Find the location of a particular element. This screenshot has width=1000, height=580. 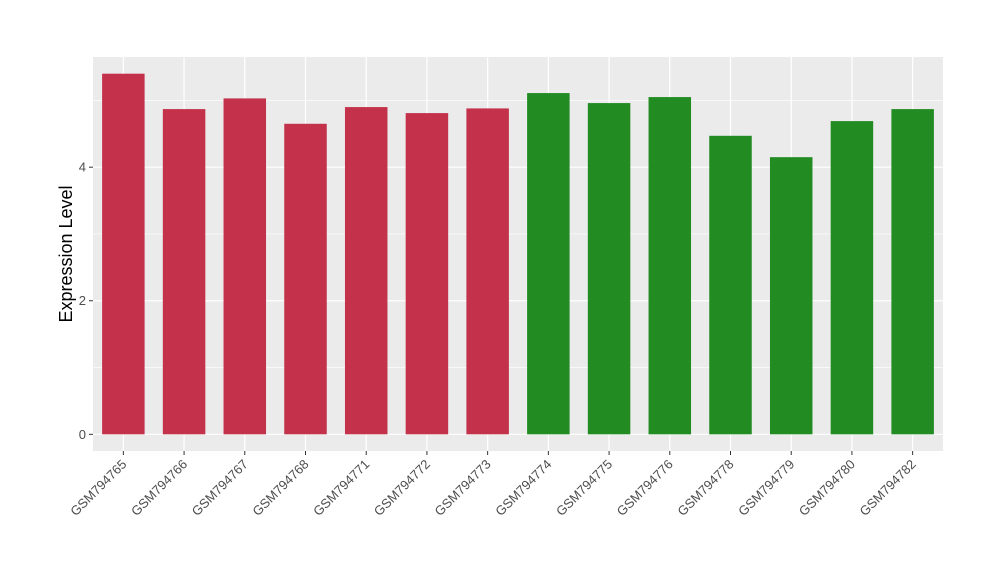

y-axis-ticks: 0 2 4 is located at coordinates (86, 301).